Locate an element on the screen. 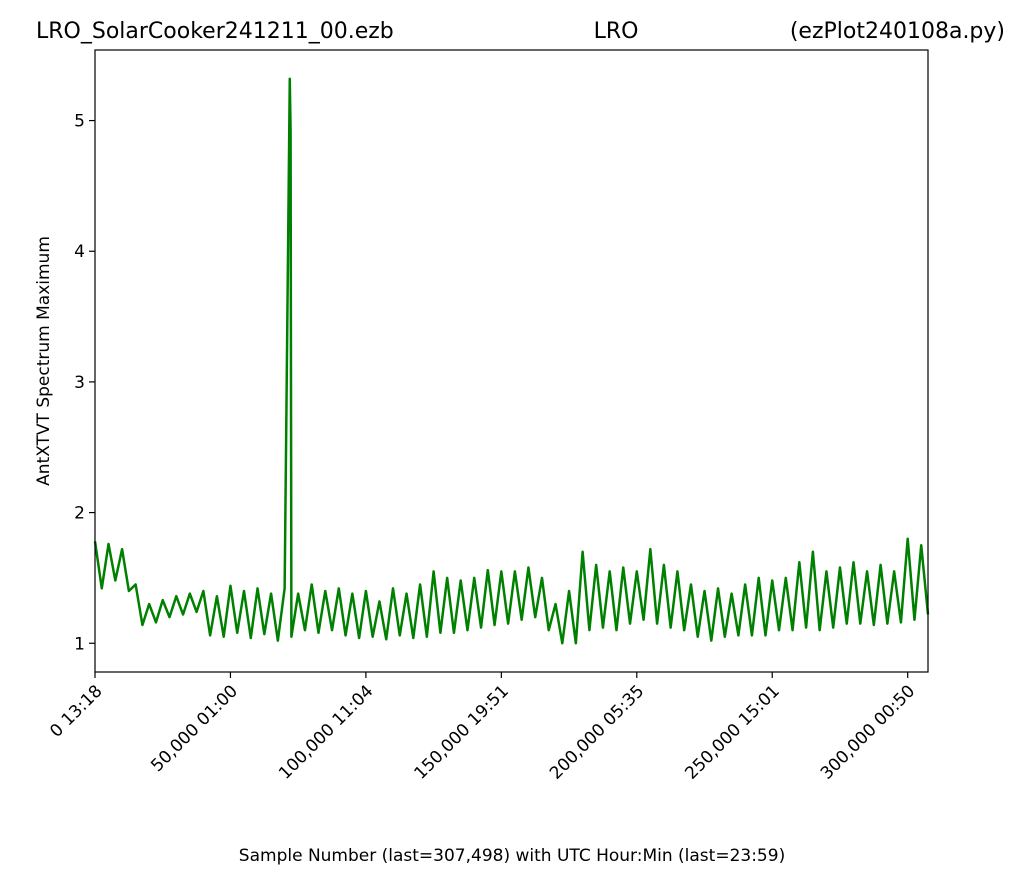  x-tick-label: 0 13:18 is located at coordinates (76, 711).